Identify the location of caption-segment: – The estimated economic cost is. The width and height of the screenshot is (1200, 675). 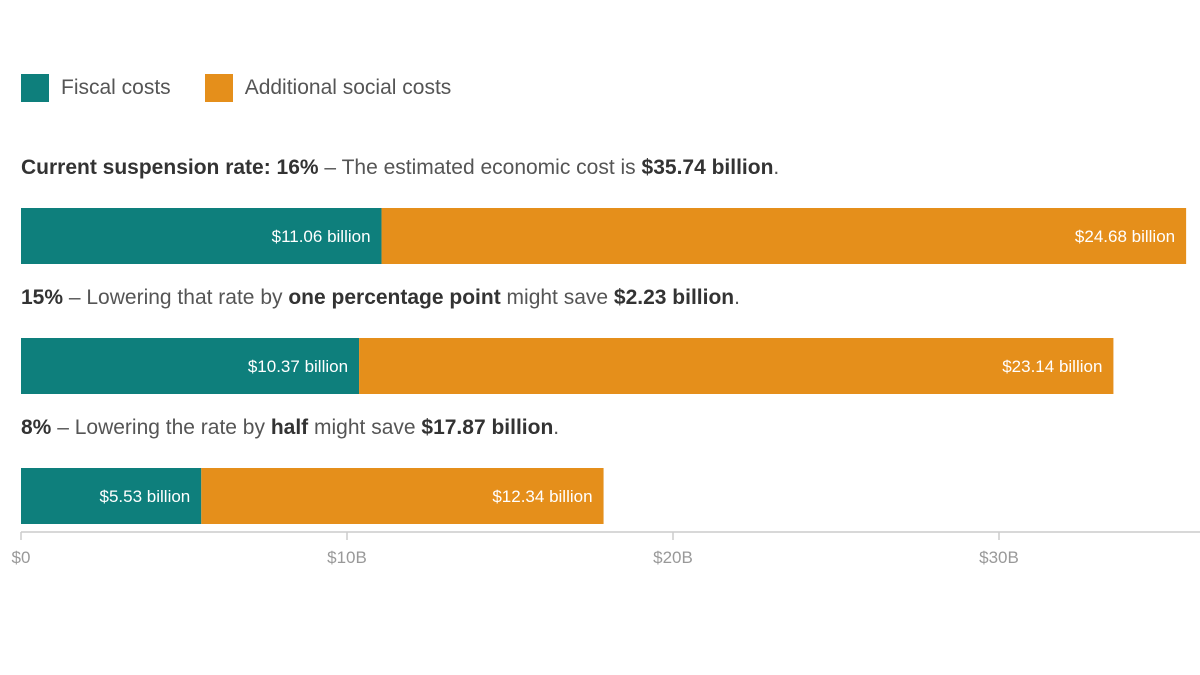
(480, 167).